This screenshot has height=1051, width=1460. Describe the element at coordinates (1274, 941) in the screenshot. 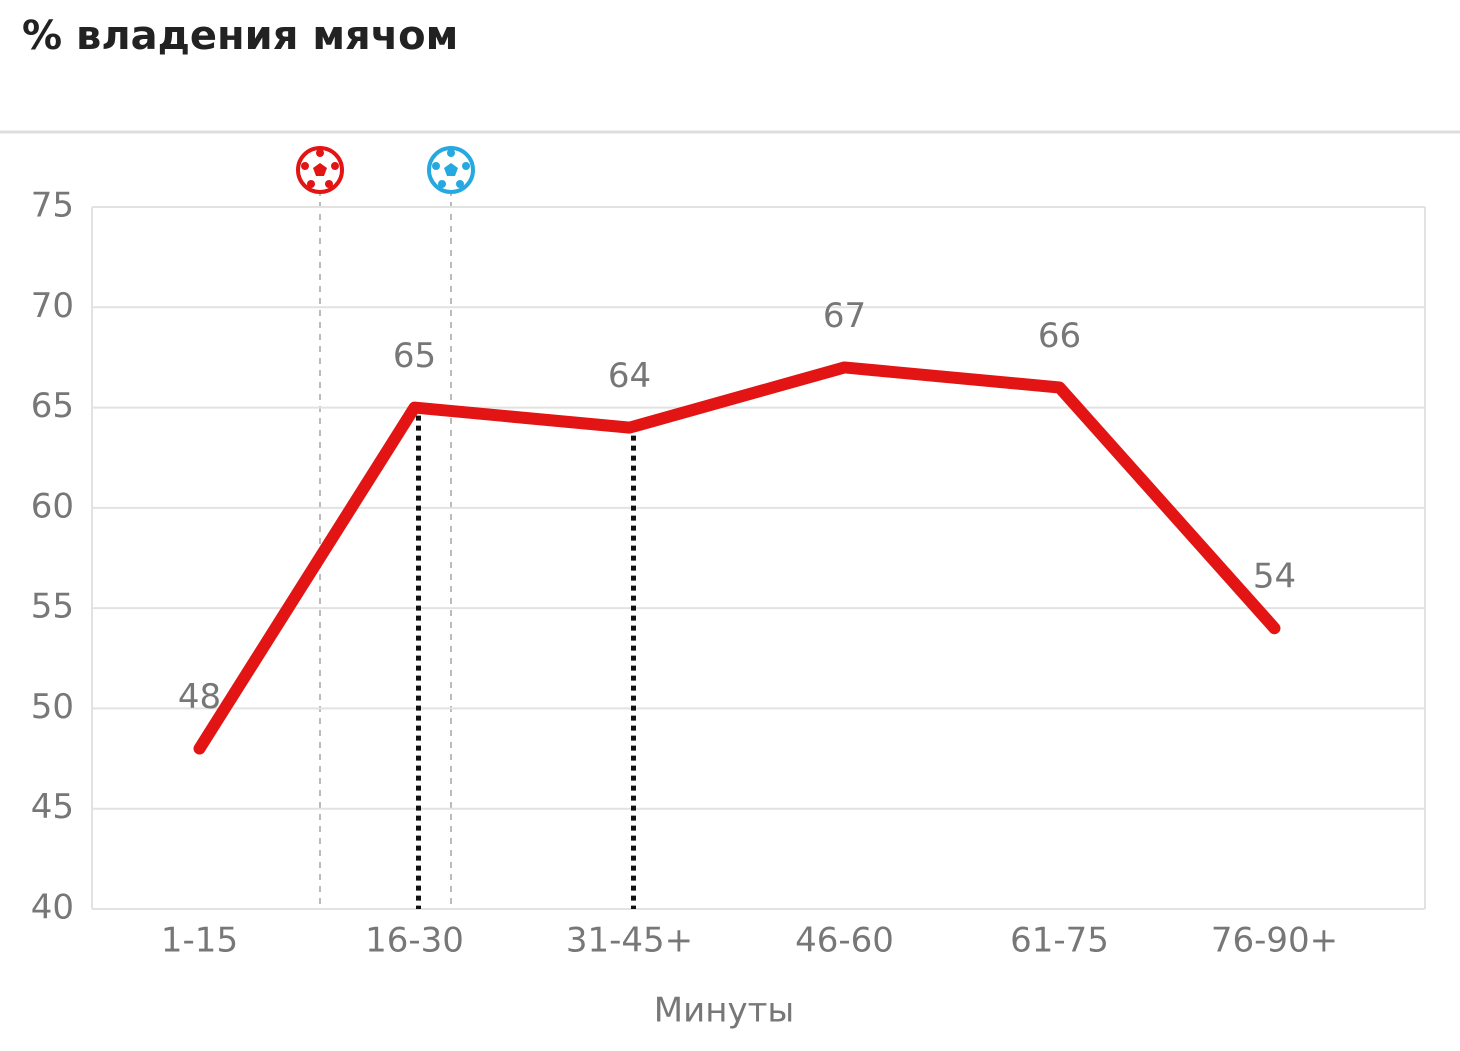

I see `x-tick-label: 76-90+` at that location.